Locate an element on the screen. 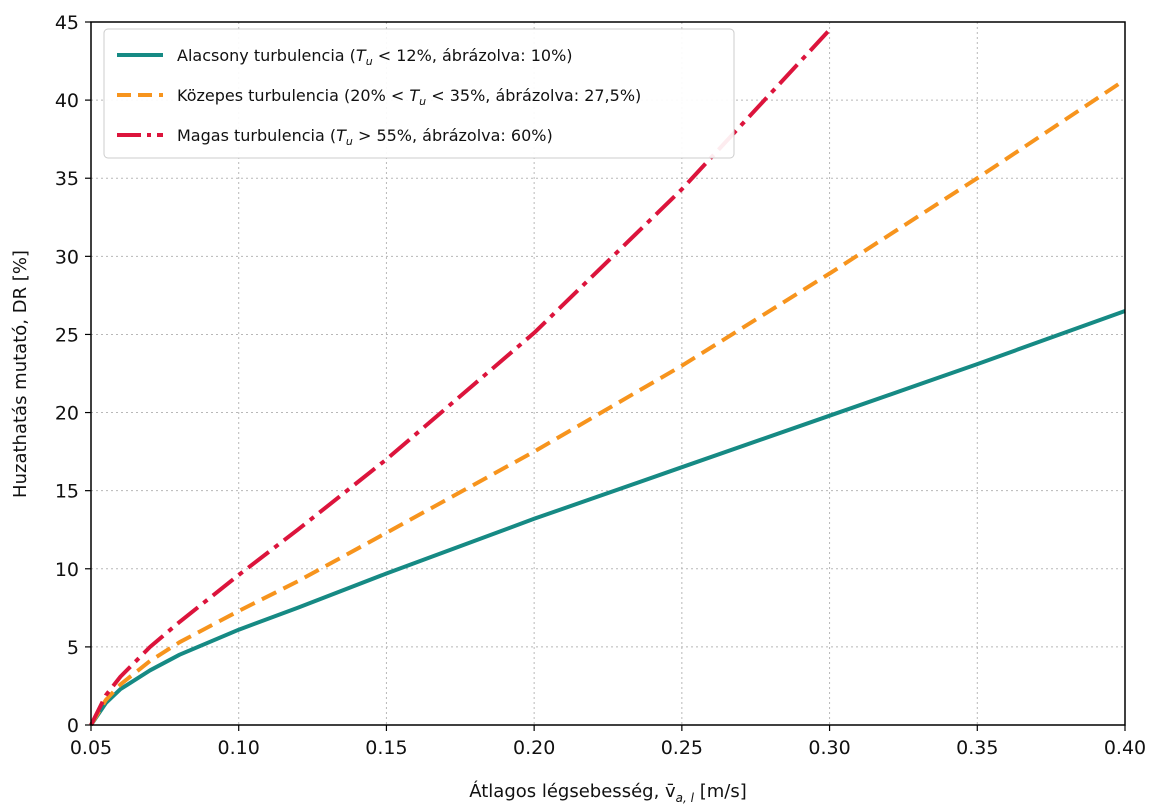 The image size is (1154, 805). legend-label-low-sub: u is located at coordinates (369, 61).